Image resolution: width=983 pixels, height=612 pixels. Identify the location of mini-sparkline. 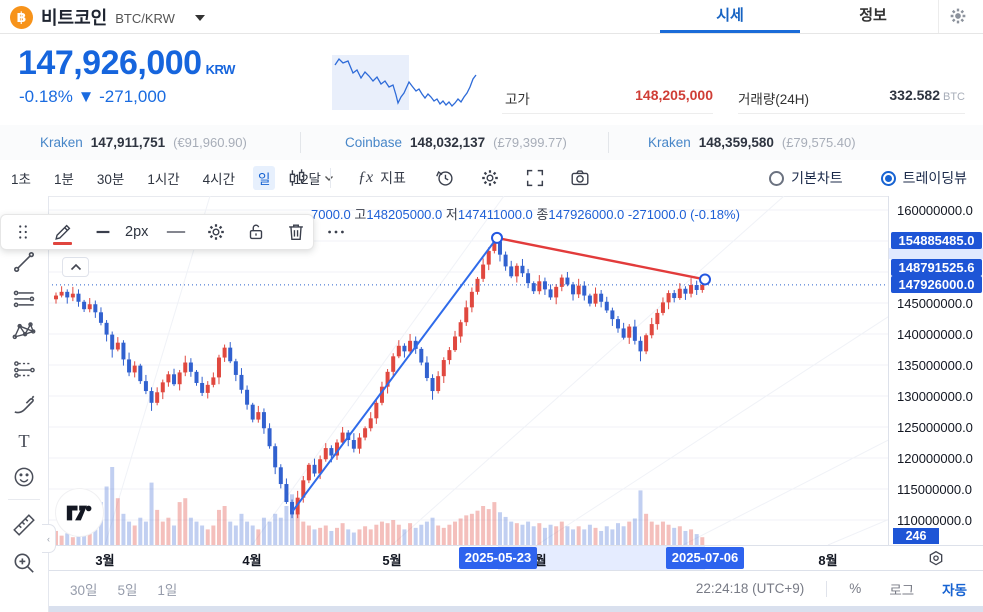
(404, 82).